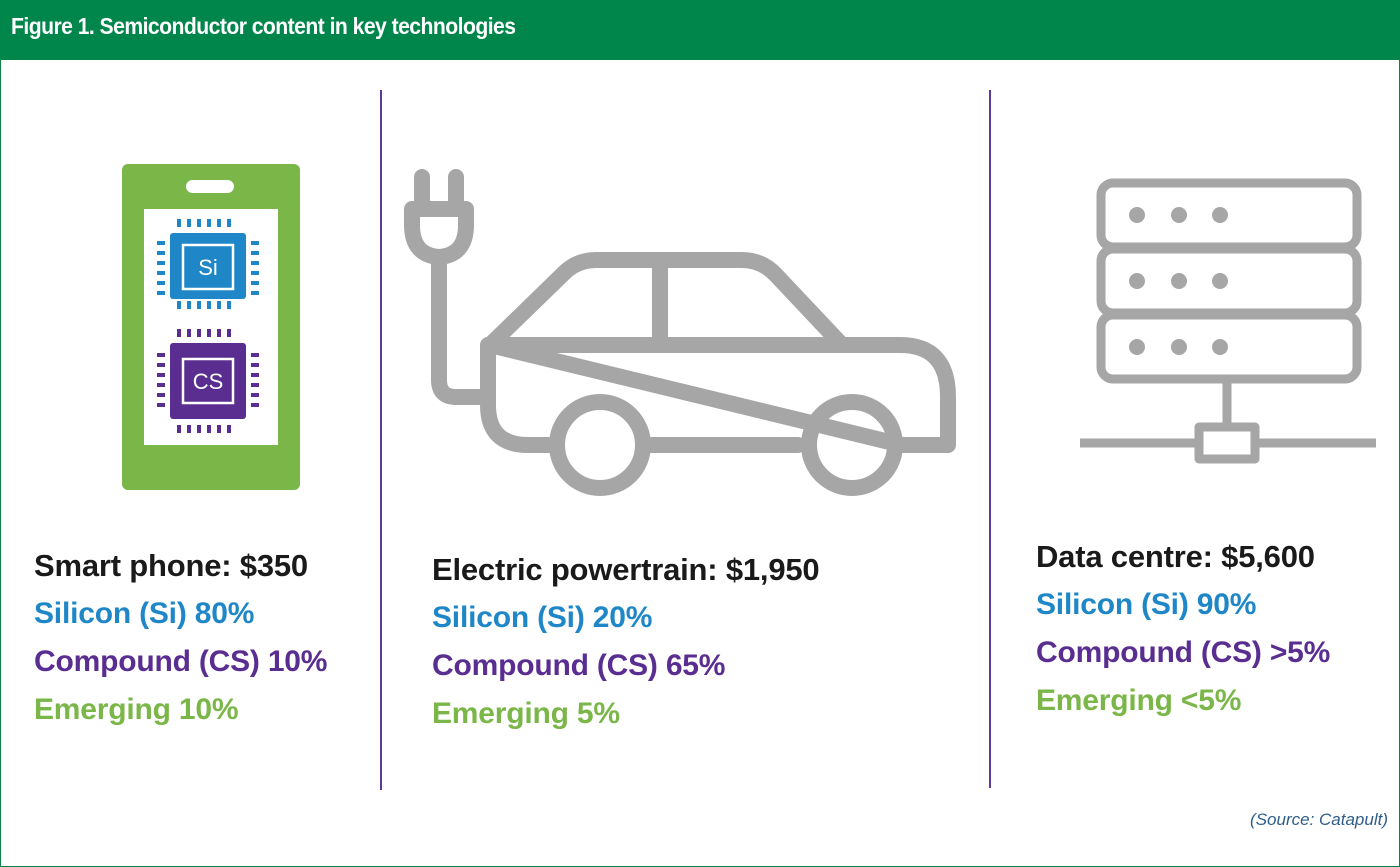 The width and height of the screenshot is (1400, 867). What do you see at coordinates (1228, 321) in the screenshot?
I see `server-rack-icon` at bounding box center [1228, 321].